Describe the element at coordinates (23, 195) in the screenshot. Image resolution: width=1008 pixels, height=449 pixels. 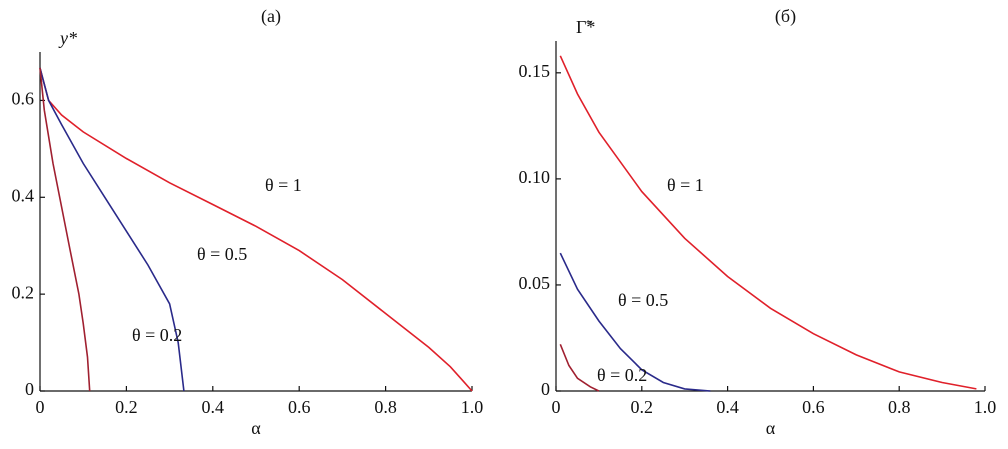
I see `y-tick-label: 0.4` at that location.